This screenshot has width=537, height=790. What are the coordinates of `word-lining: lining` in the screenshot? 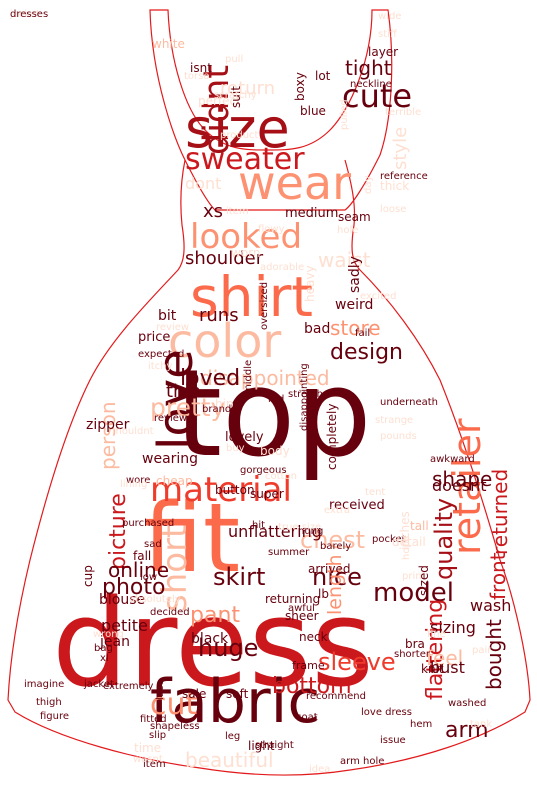 It's located at (134, 484).